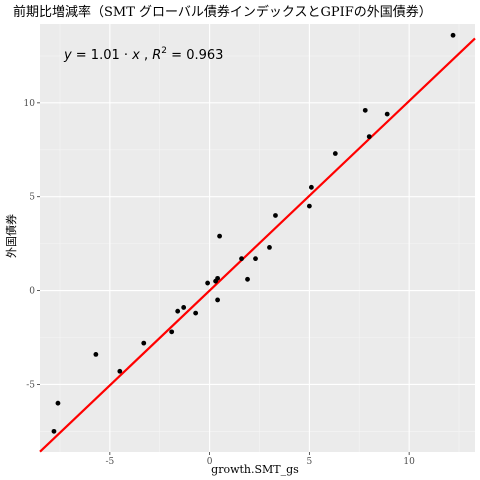 Image resolution: width=480 pixels, height=480 pixels. I want to click on y-axis-title: 外国債券, so click(11, 236).